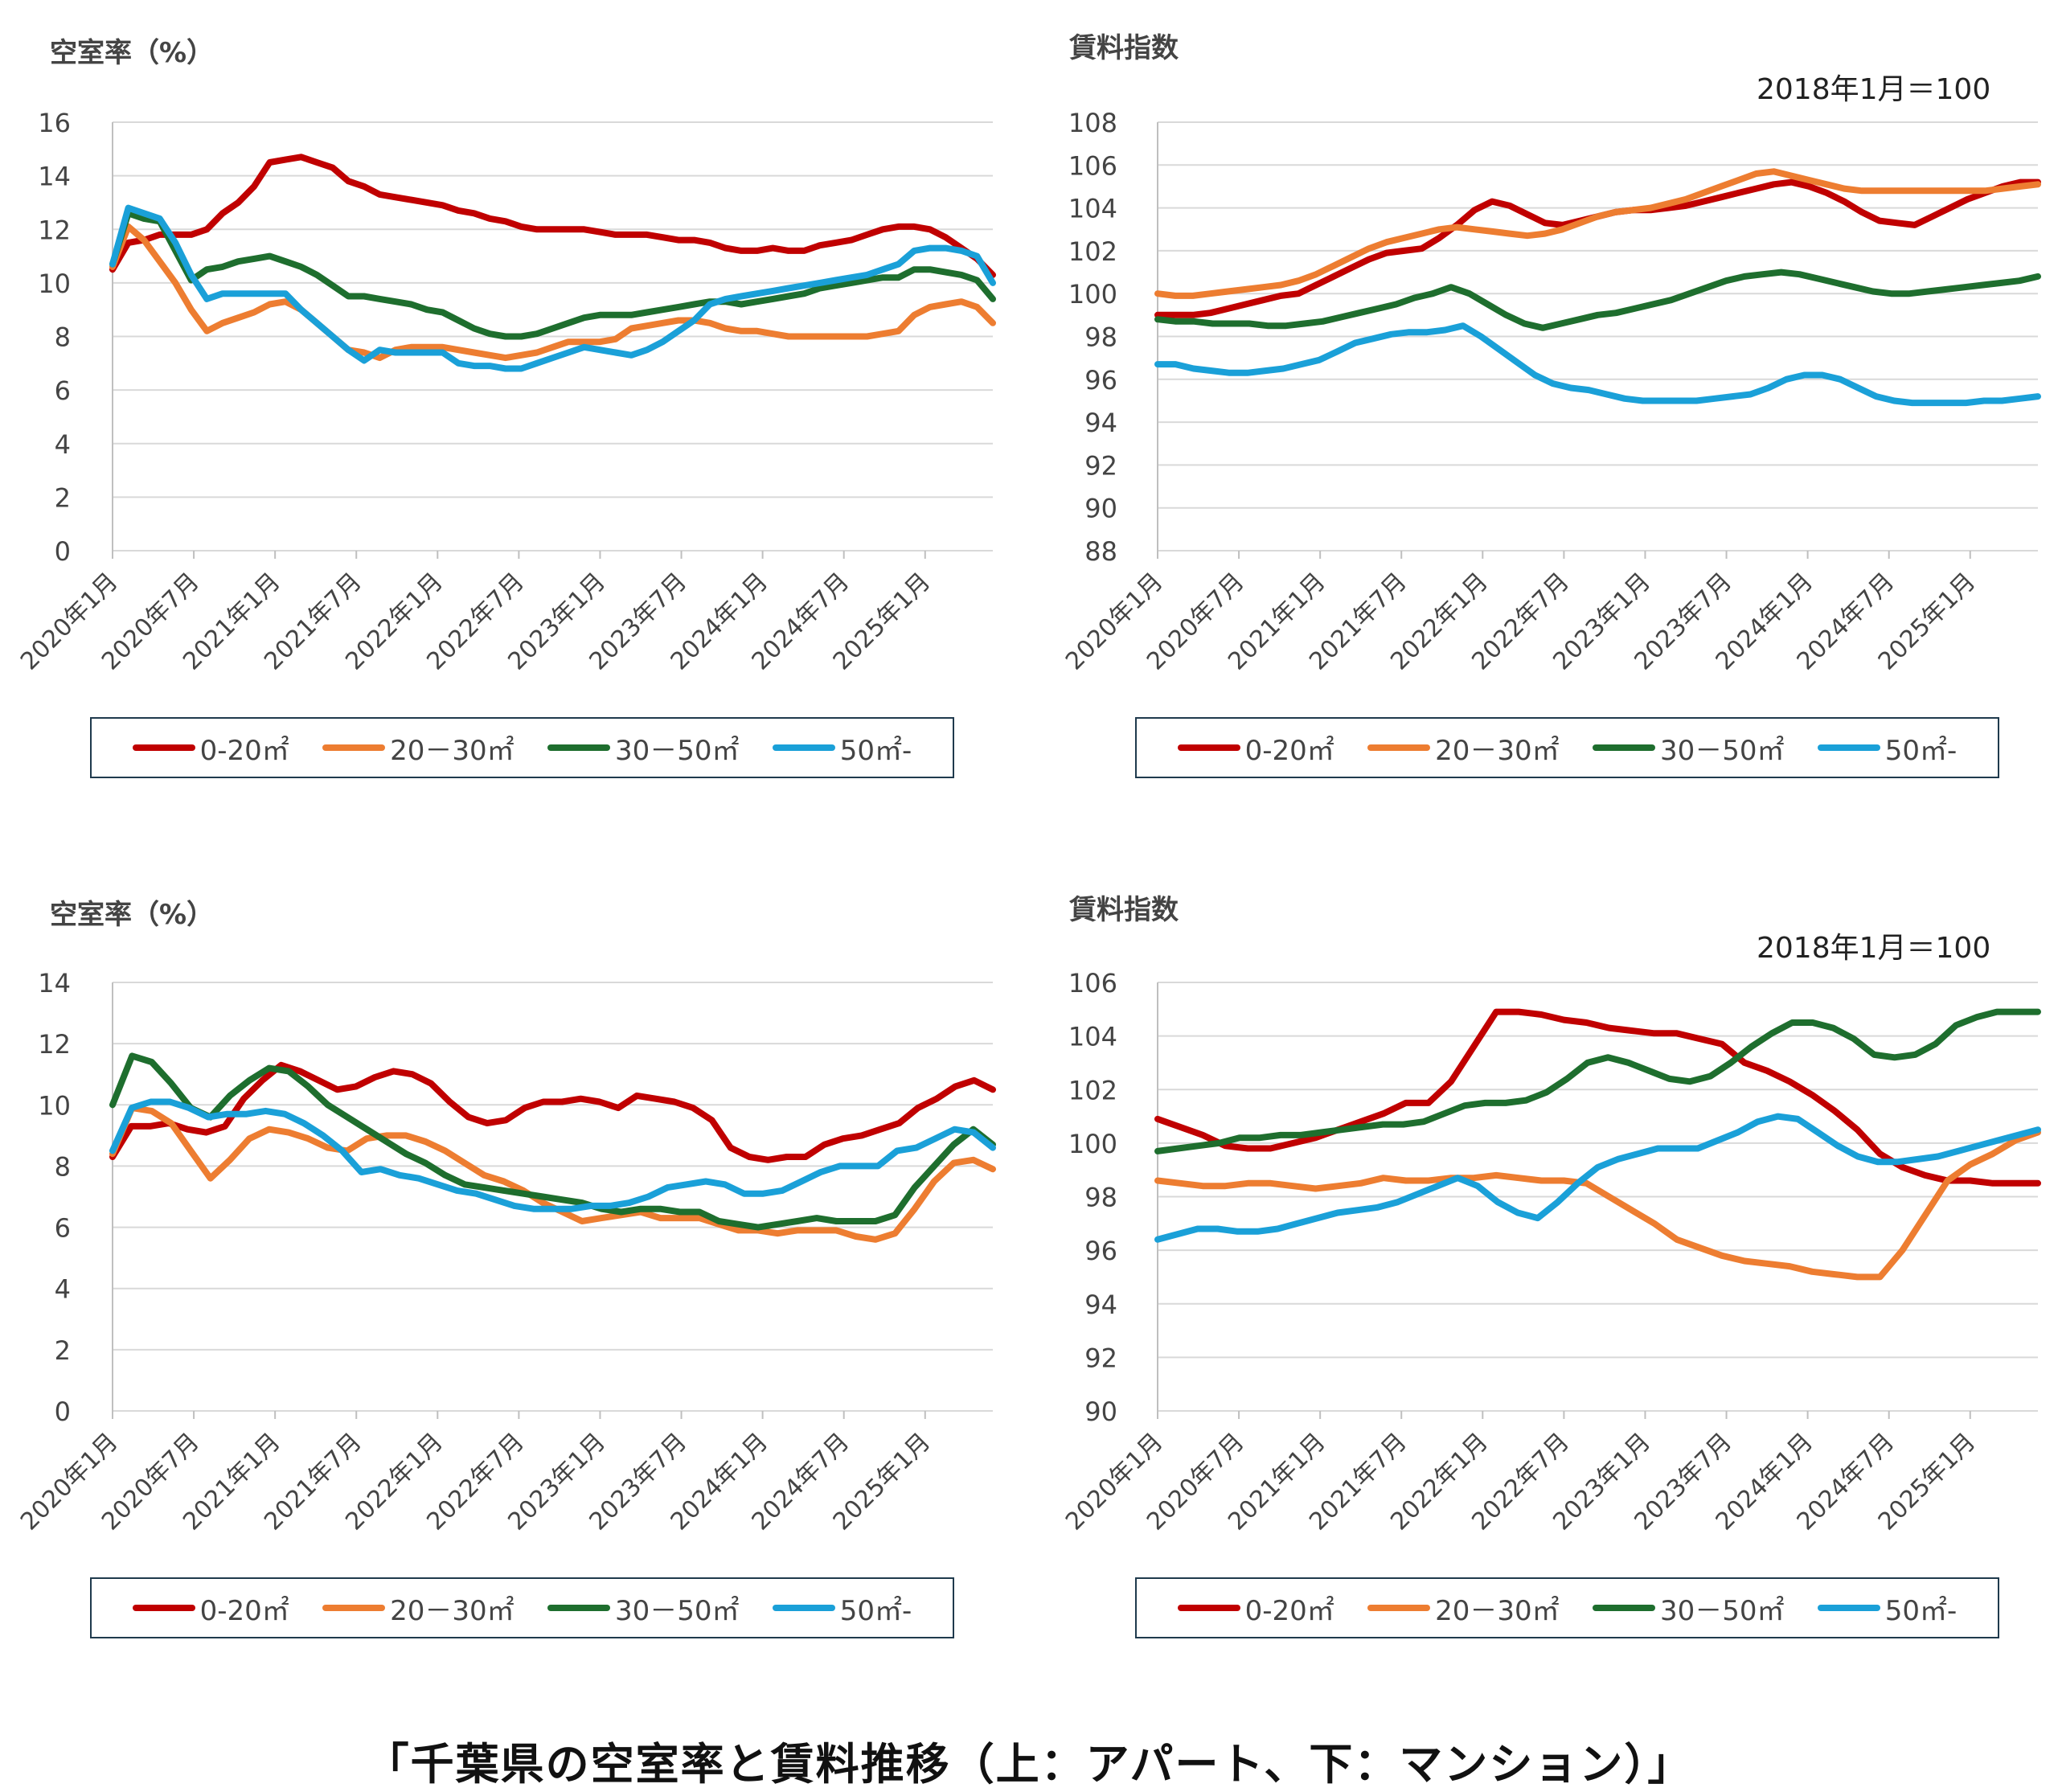 This screenshot has height=1792, width=2058. Describe the element at coordinates (54, 123) in the screenshot. I see `y-tick-label: 16` at that location.